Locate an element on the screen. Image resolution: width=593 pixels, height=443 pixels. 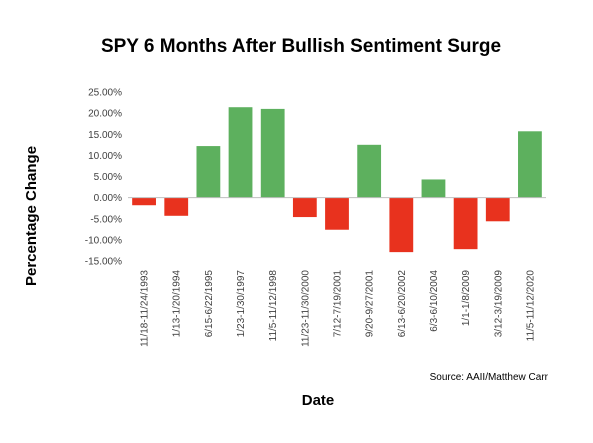
source-note: Source: AAII/Matthew Carr is located at coordinates (489, 377).